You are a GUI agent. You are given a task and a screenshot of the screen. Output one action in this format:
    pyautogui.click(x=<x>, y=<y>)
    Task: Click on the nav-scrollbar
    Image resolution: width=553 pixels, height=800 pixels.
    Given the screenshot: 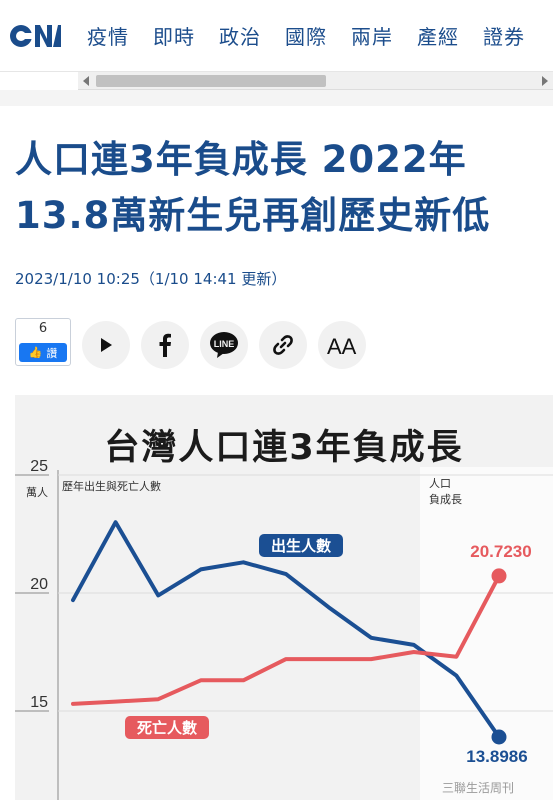 What is the action you would take?
    pyautogui.click(x=315, y=81)
    